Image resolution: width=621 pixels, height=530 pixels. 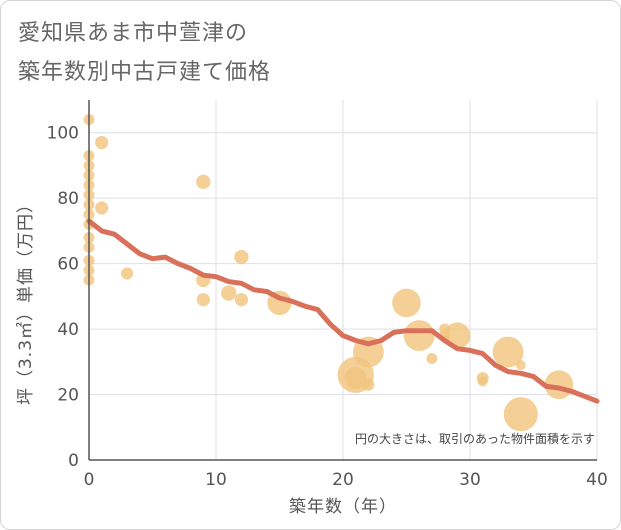 What do you see at coordinates (68, 265) in the screenshot?
I see `y-tick-label: 60` at bounding box center [68, 265].